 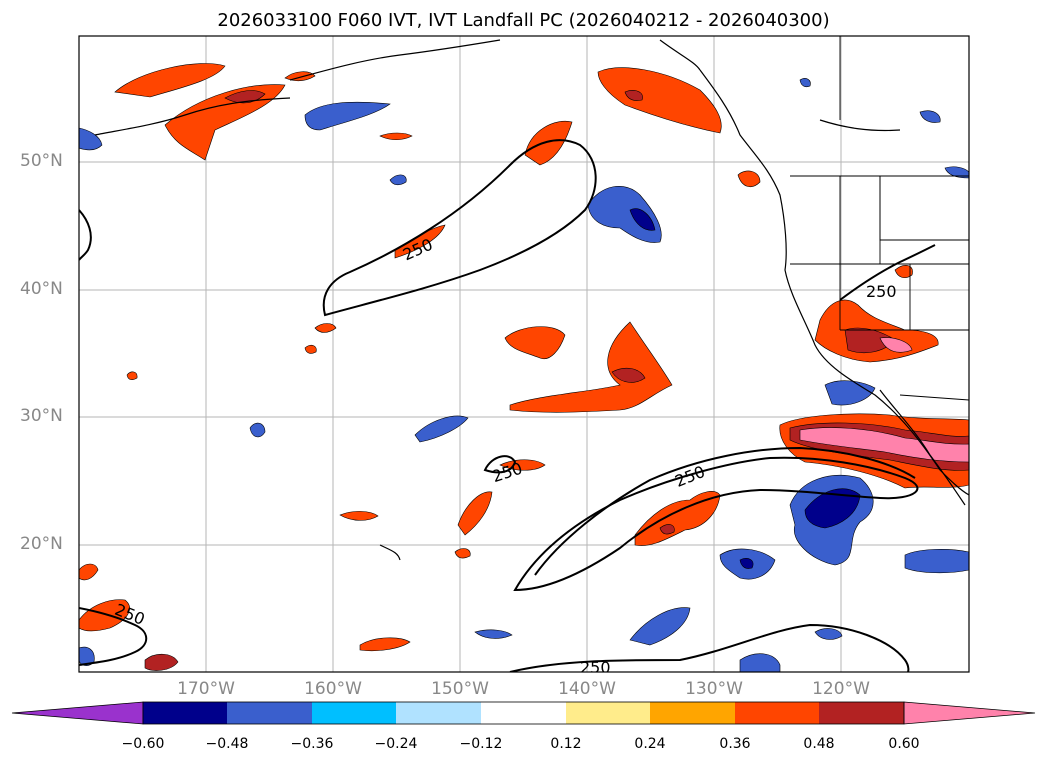 I want to click on colorbar-extend-min, so click(x=77, y=713).